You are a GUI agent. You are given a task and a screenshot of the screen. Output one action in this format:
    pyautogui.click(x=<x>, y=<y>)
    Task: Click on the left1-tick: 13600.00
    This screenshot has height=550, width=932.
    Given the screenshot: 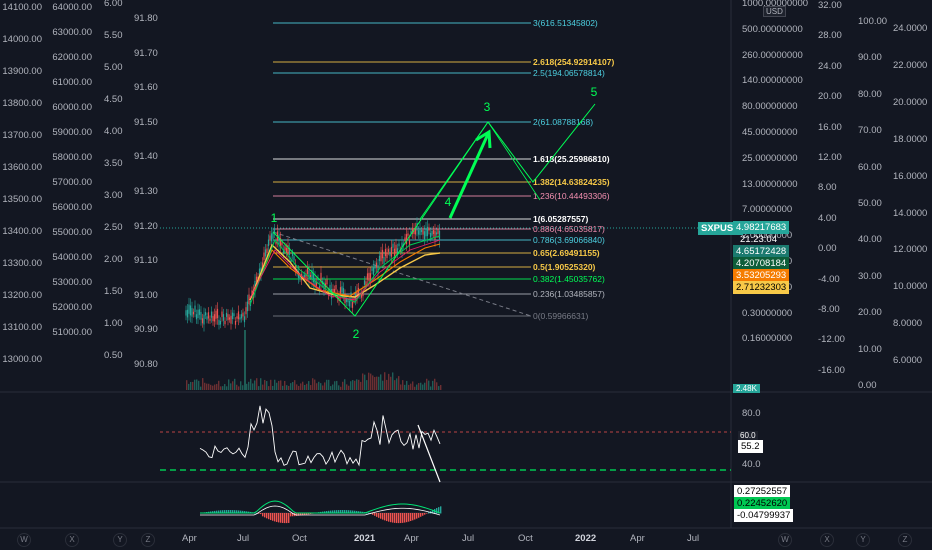 What is the action you would take?
    pyautogui.click(x=22, y=167)
    